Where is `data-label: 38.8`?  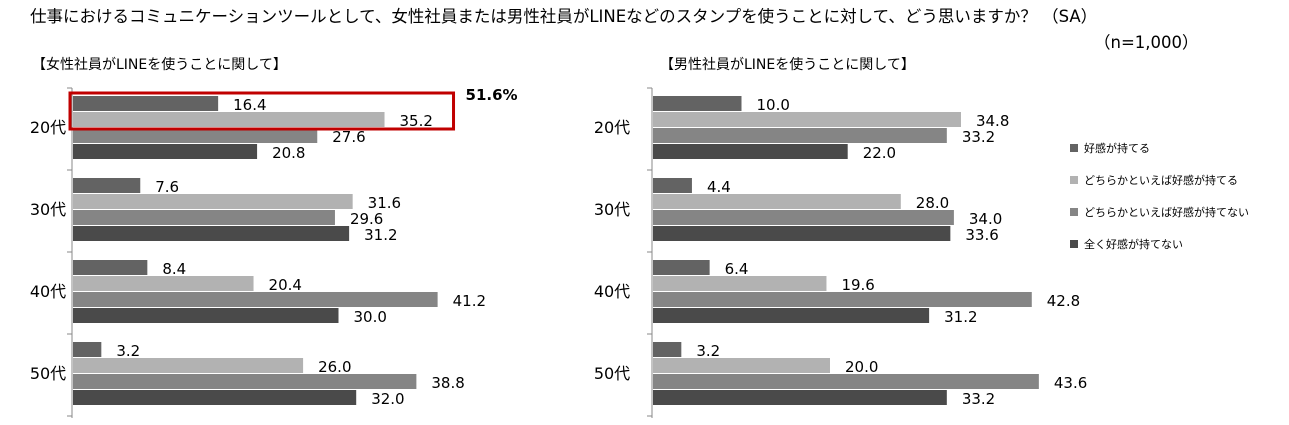
data-label: 38.8 is located at coordinates (447, 383).